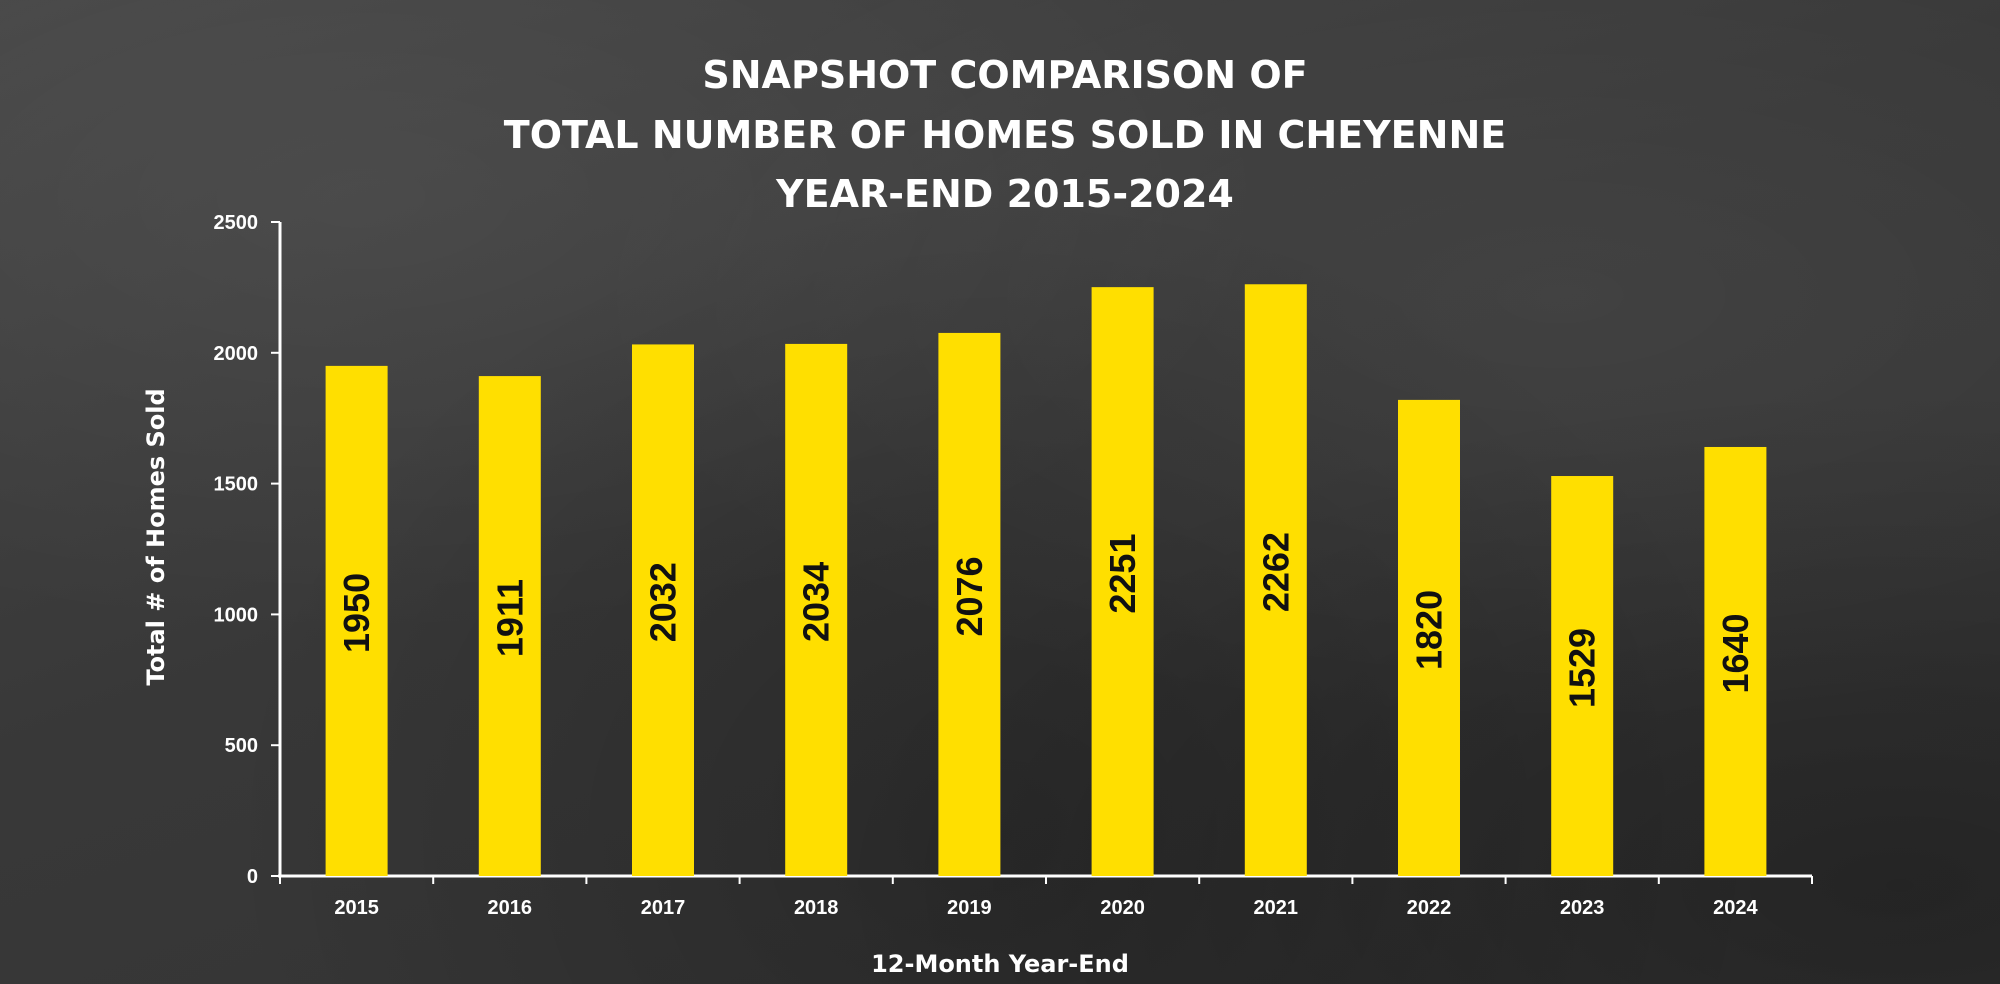  Describe the element at coordinates (1735, 653) in the screenshot. I see `data-label-2024: 1640` at that location.